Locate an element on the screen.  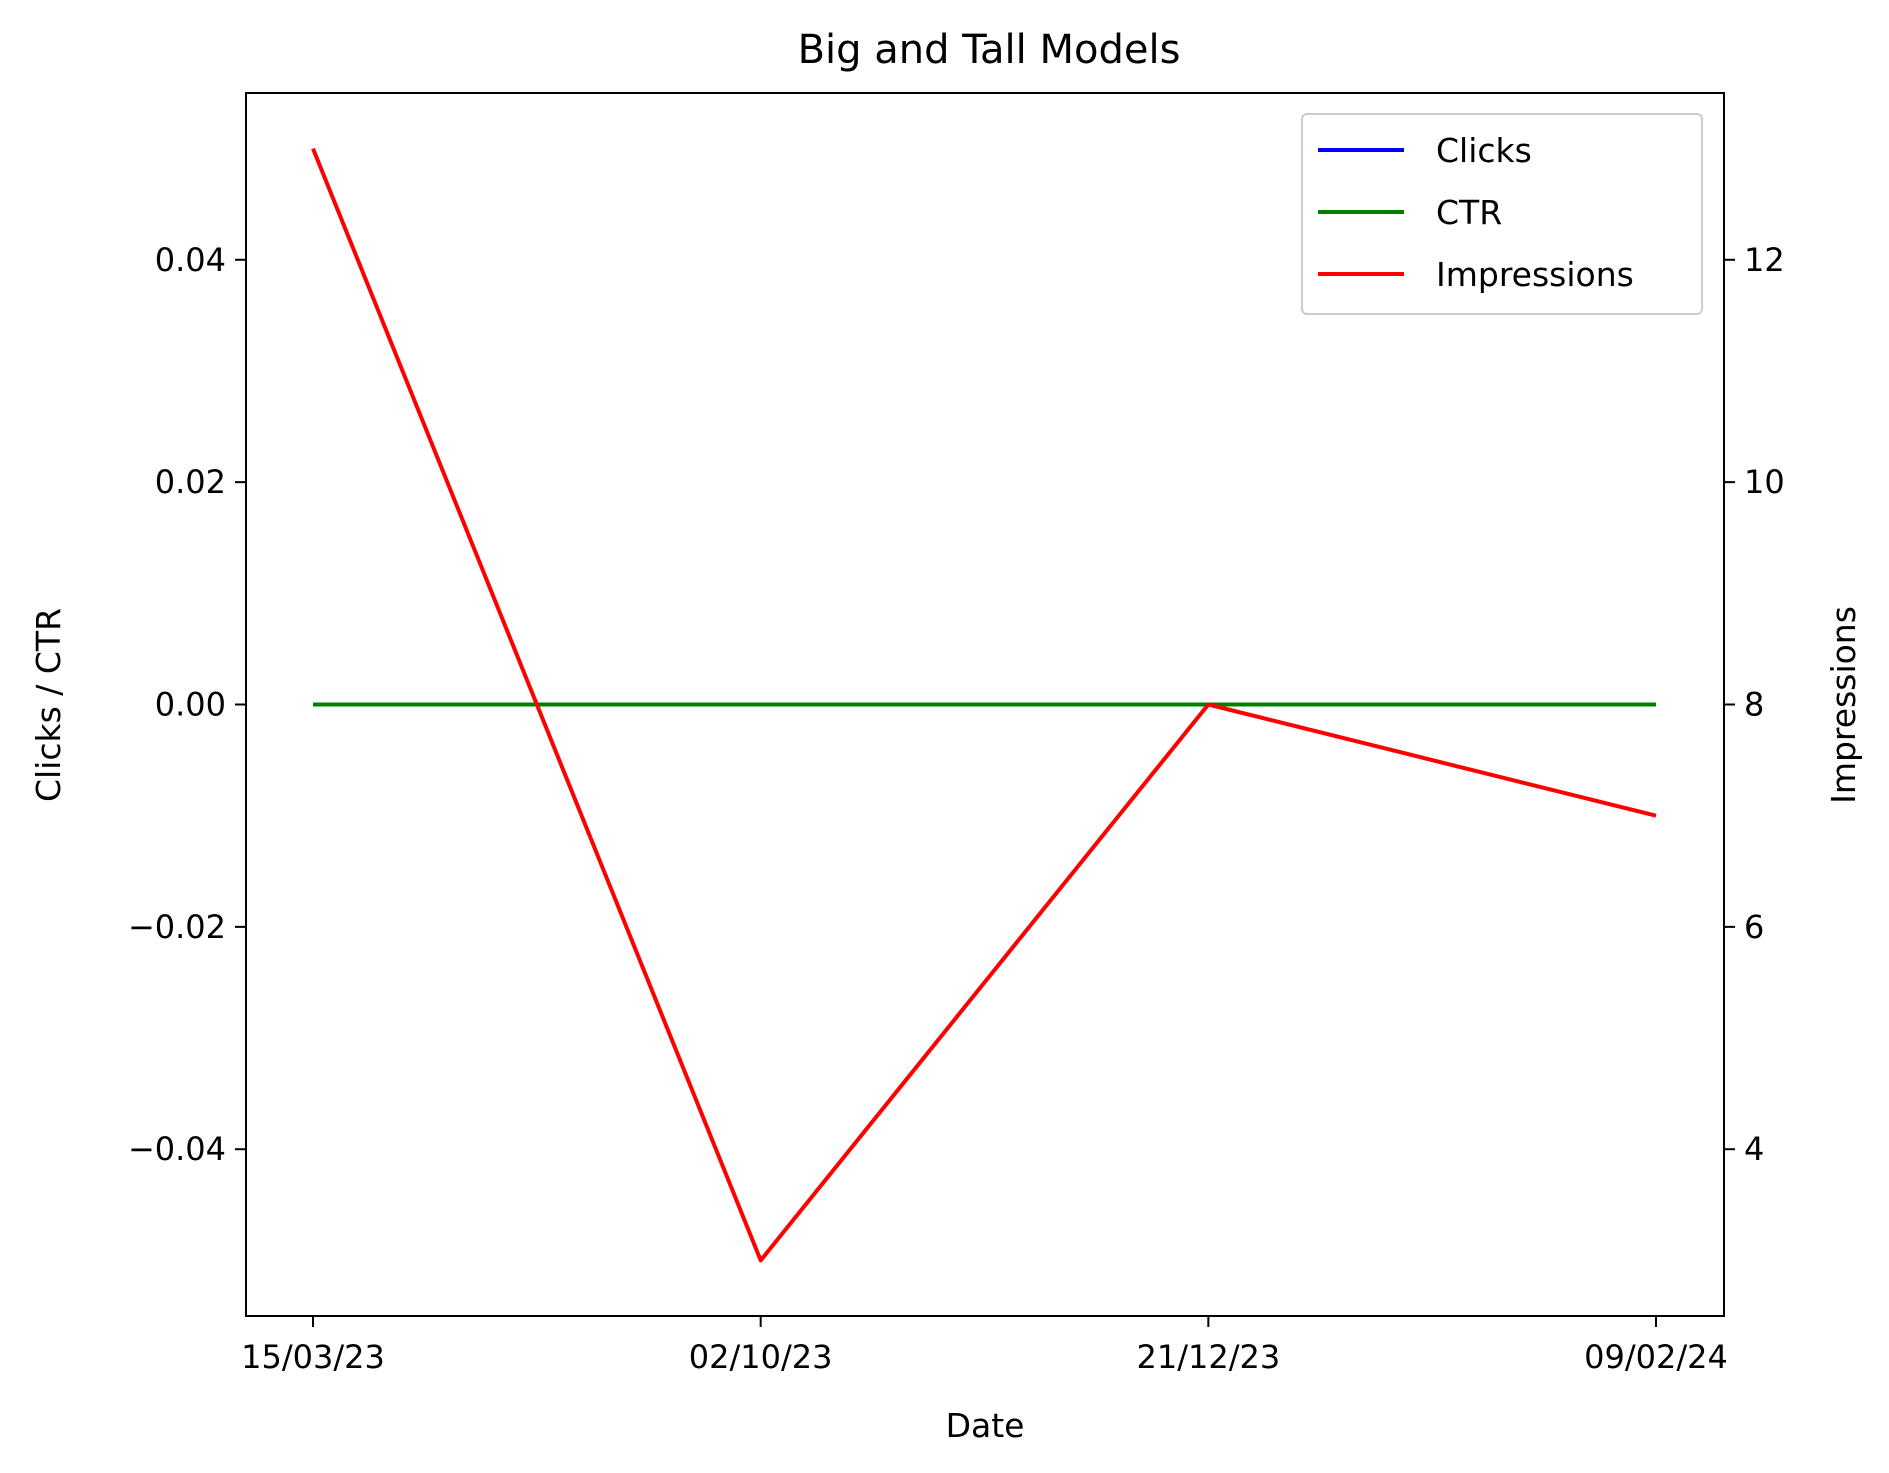
left-y-tick-label: −0.02 is located at coordinates (177, 927).